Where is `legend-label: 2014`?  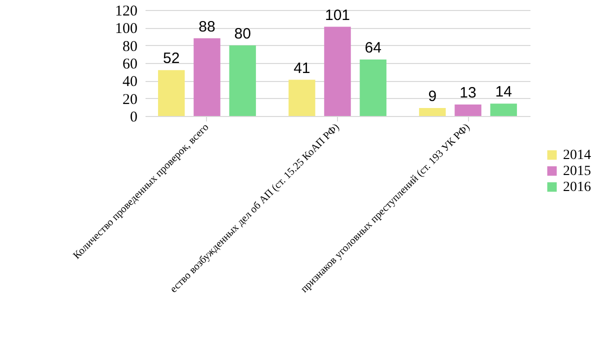
legend-label: 2014 is located at coordinates (577, 155).